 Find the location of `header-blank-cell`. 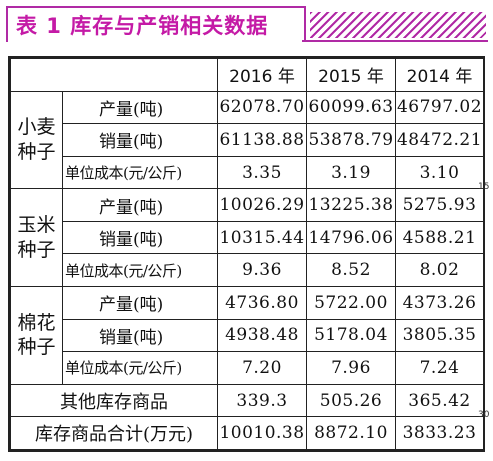

header-blank-cell is located at coordinates (114, 75).